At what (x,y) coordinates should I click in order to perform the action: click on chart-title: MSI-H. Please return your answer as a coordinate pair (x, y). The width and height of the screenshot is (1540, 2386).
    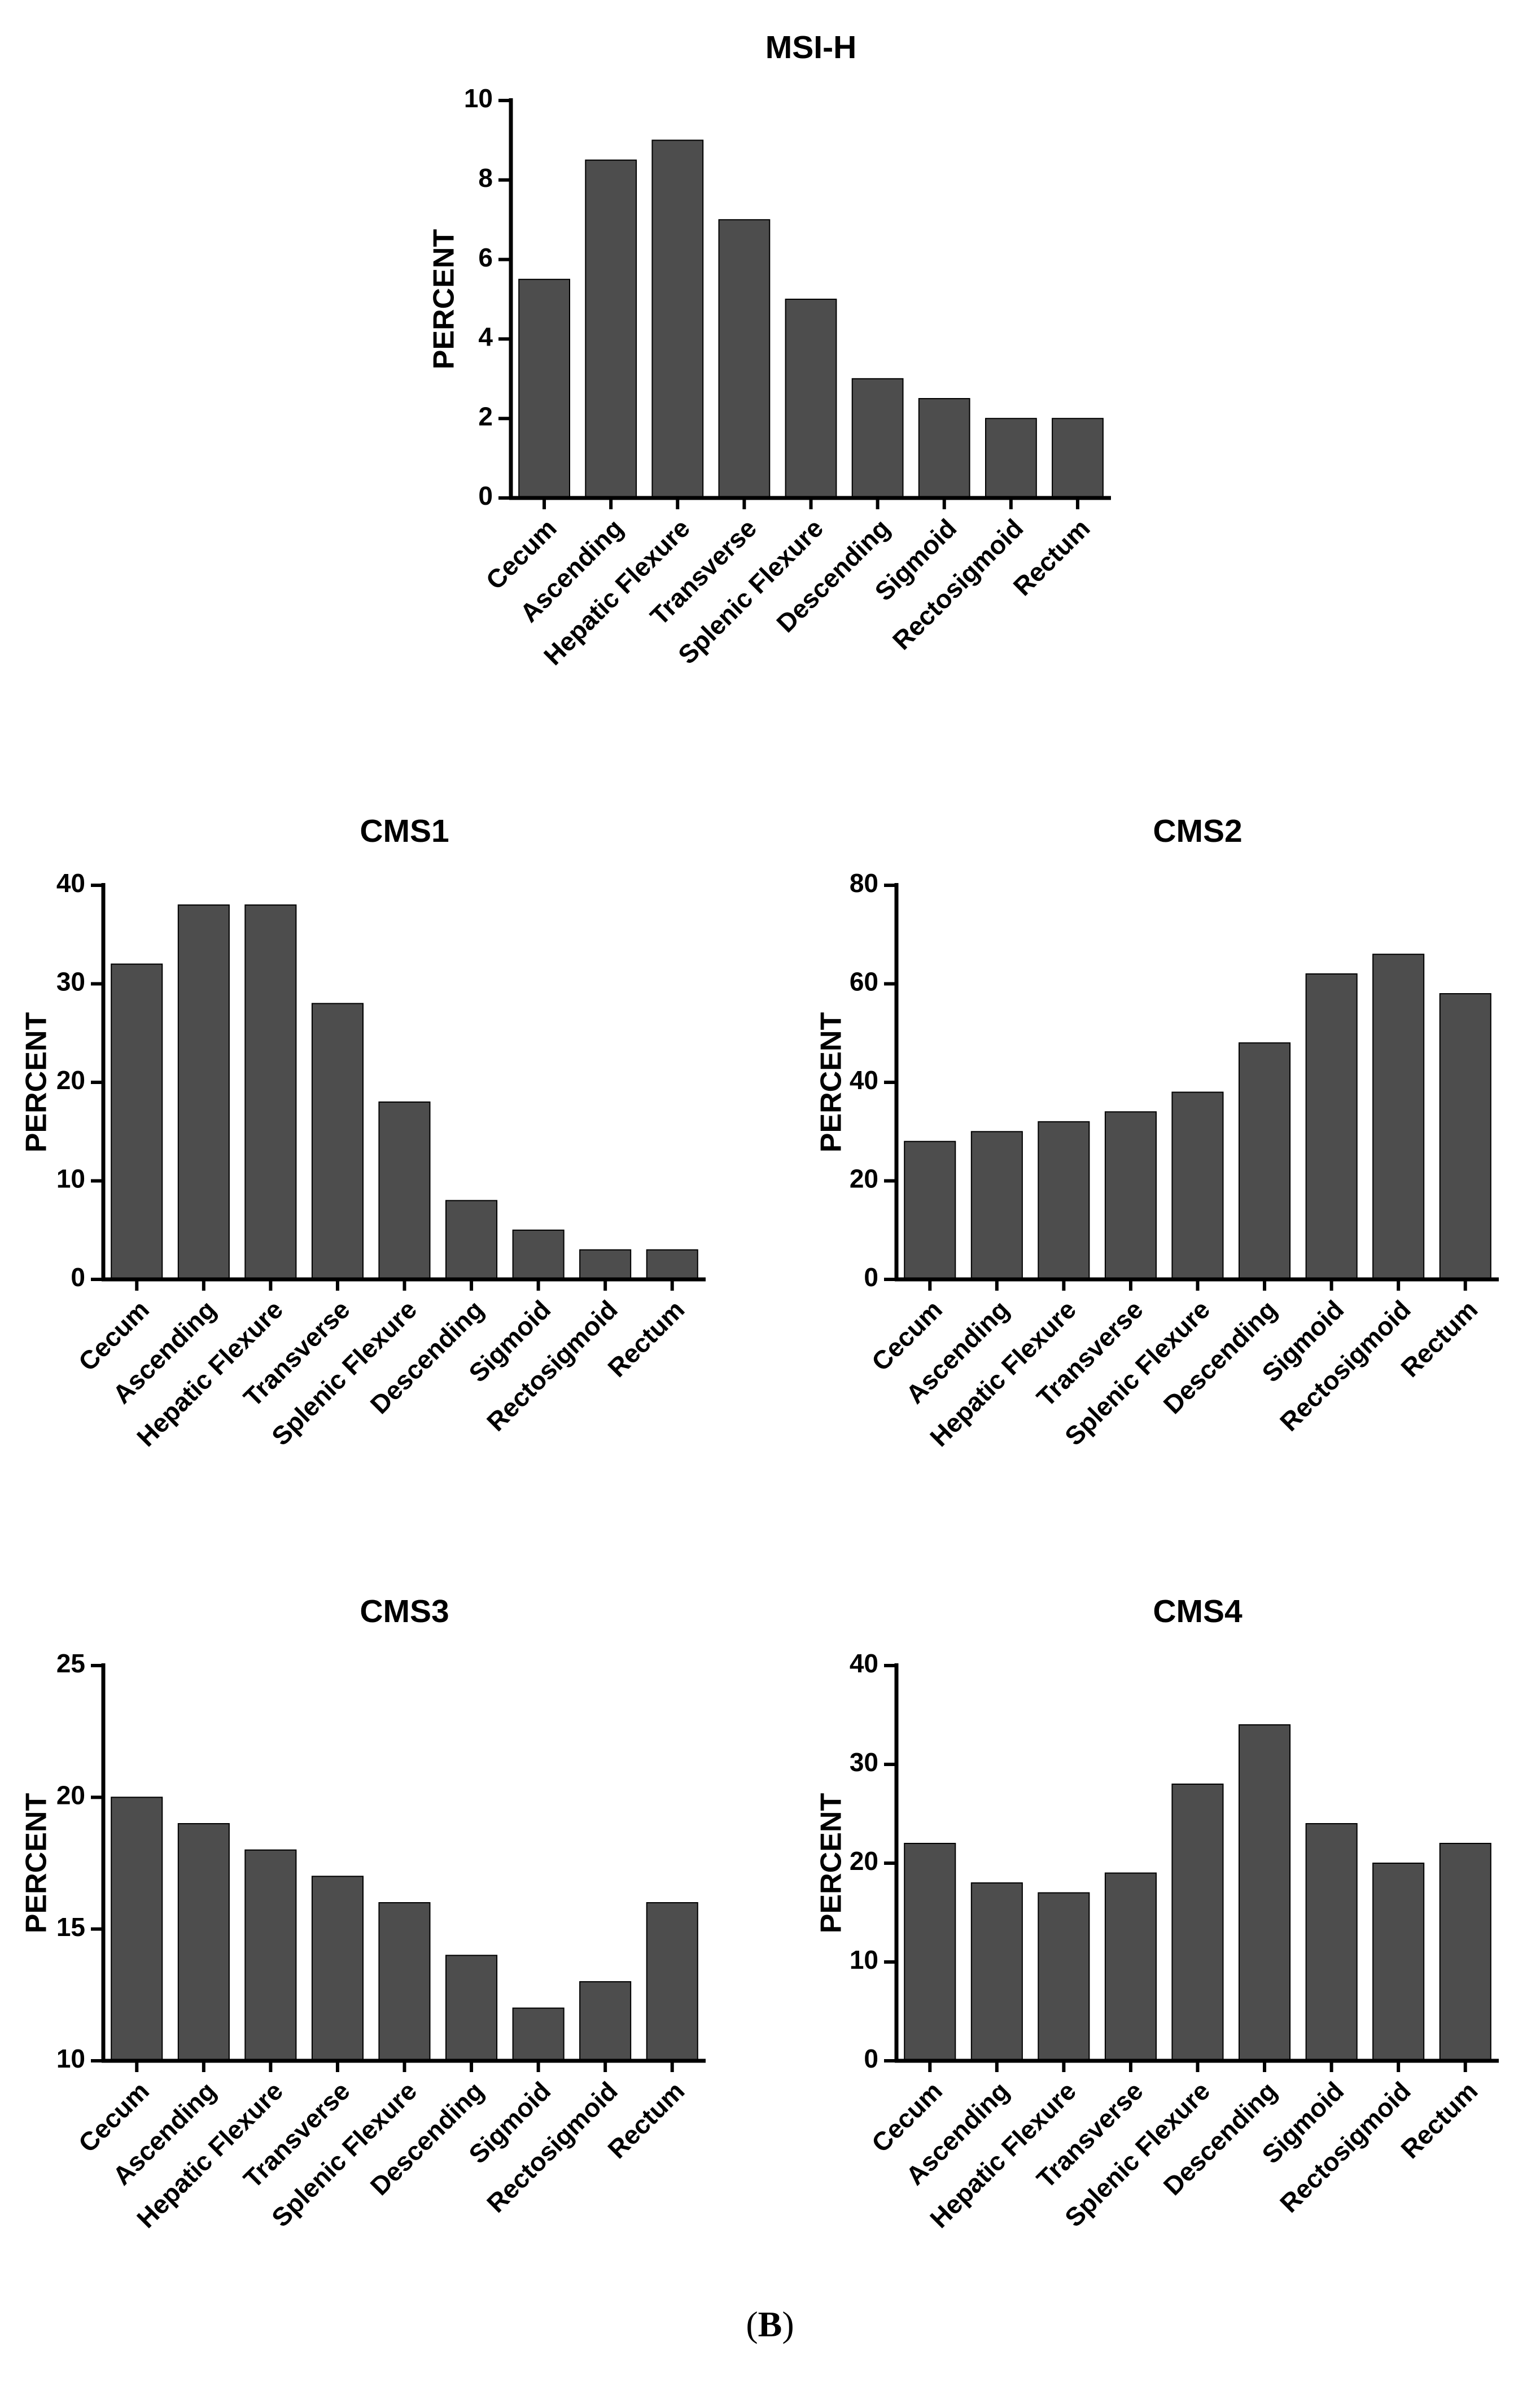
    Looking at the image, I should click on (810, 47).